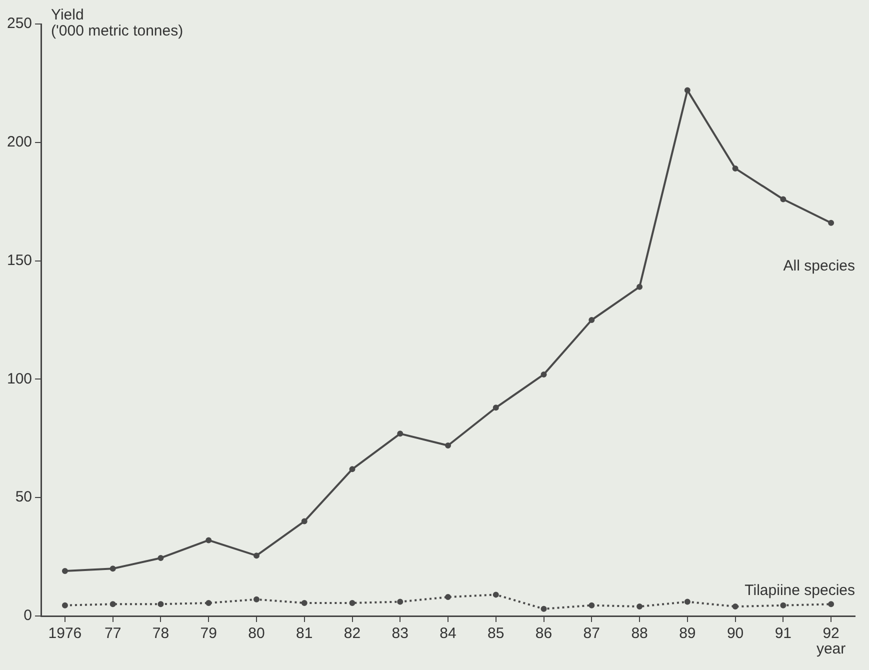 Image resolution: width=869 pixels, height=670 pixels. What do you see at coordinates (19, 142) in the screenshot?
I see `y-tick-label: 200` at bounding box center [19, 142].